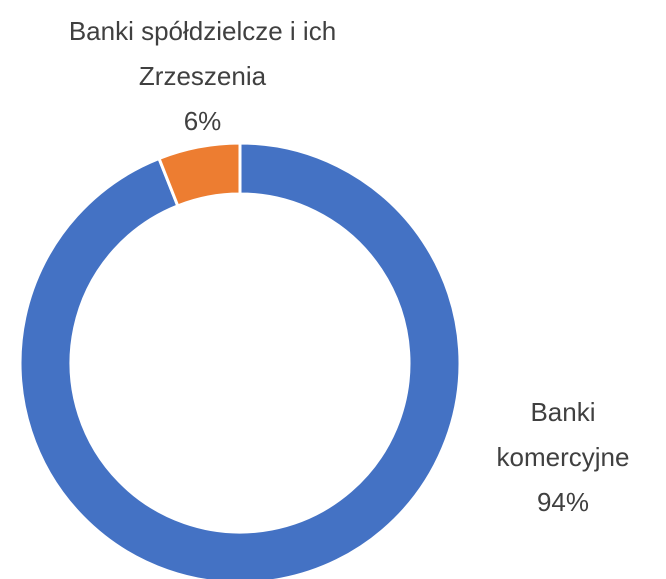 Image resolution: width=666 pixels, height=579 pixels. Describe the element at coordinates (563, 434) in the screenshot. I see `category-label: Banki komercyjne` at that location.